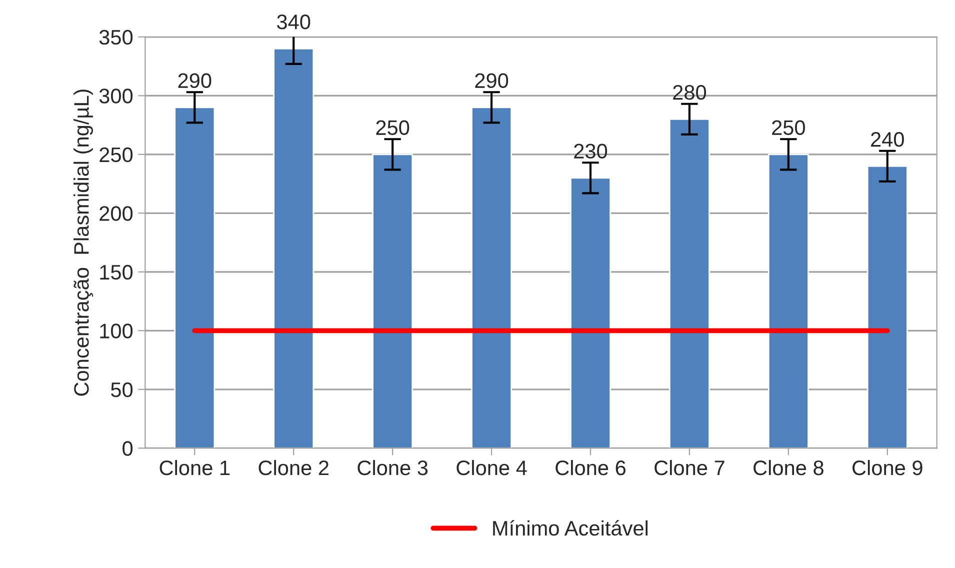  I want to click on x-tick-label: Clone 6, so click(591, 468).